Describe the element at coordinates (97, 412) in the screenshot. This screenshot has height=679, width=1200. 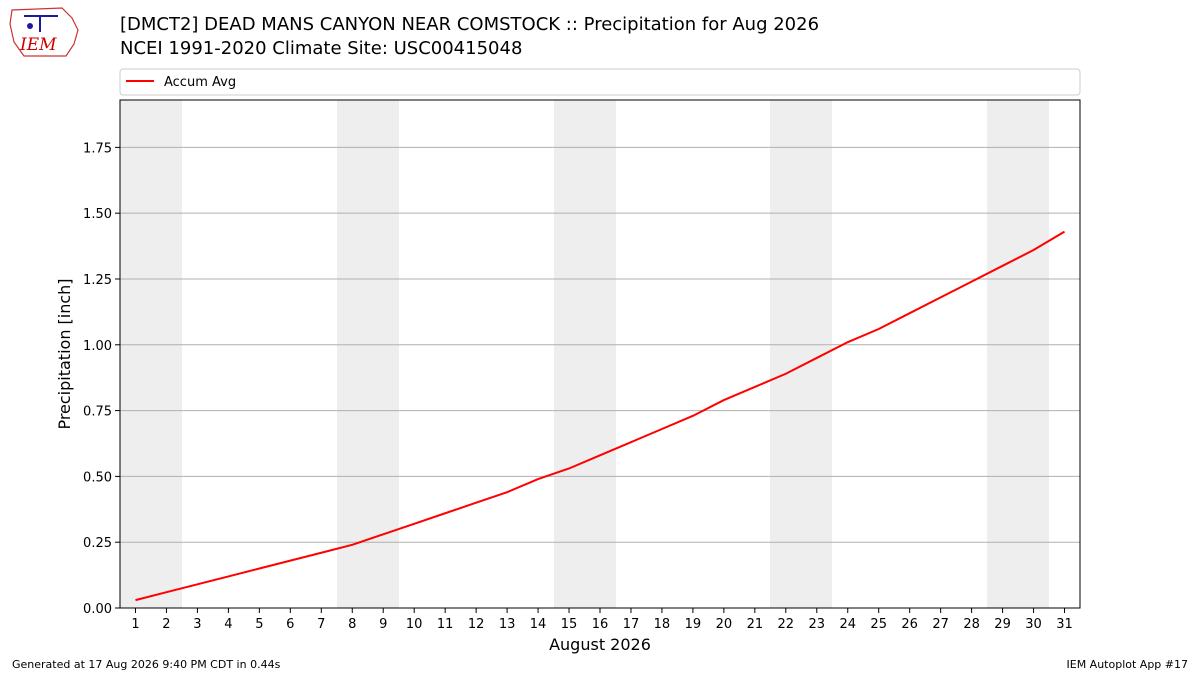
I see `y-tick-label: 0.75` at that location.